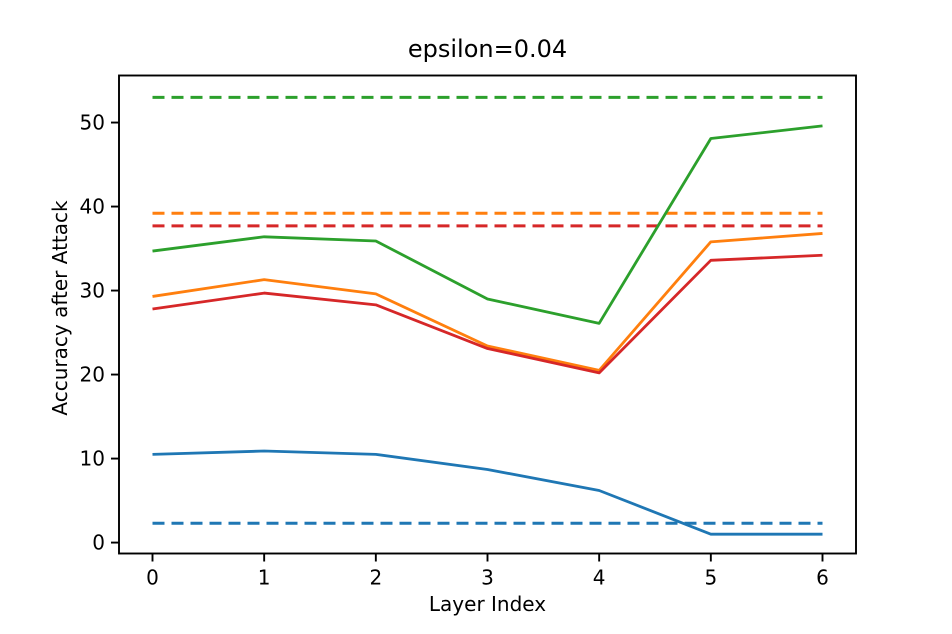 The image size is (952, 634). What do you see at coordinates (487, 492) in the screenshot?
I see `series-blue-solid` at bounding box center [487, 492].